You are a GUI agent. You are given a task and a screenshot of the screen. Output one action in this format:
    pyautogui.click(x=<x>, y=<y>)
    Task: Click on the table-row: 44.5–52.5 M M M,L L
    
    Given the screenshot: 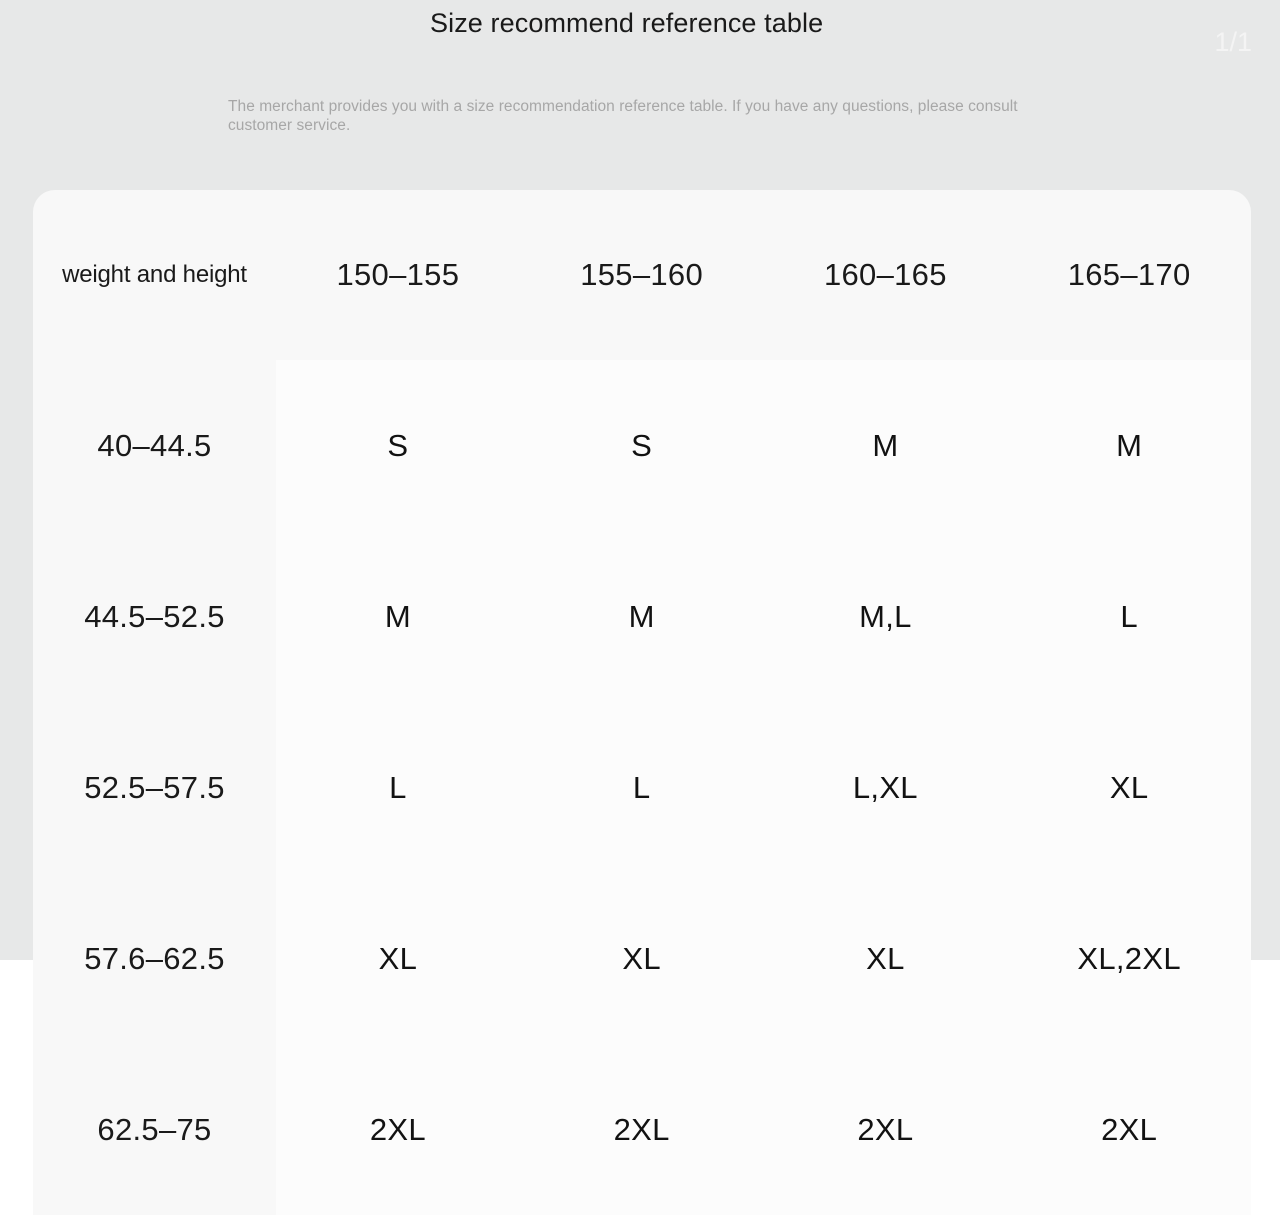 What is the action you would take?
    pyautogui.click(x=642, y=616)
    